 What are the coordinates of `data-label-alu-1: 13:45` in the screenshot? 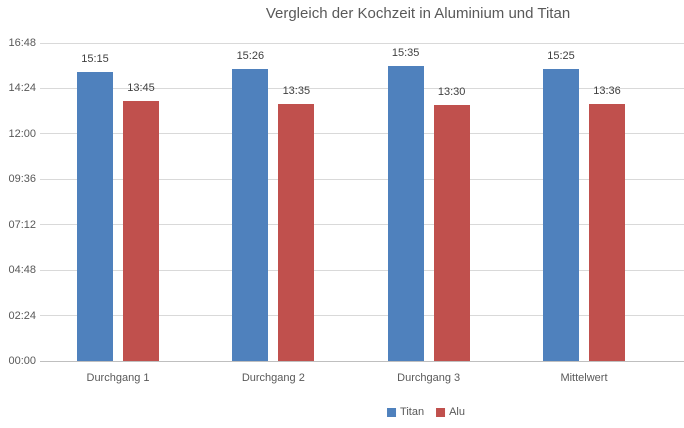 It's located at (141, 87).